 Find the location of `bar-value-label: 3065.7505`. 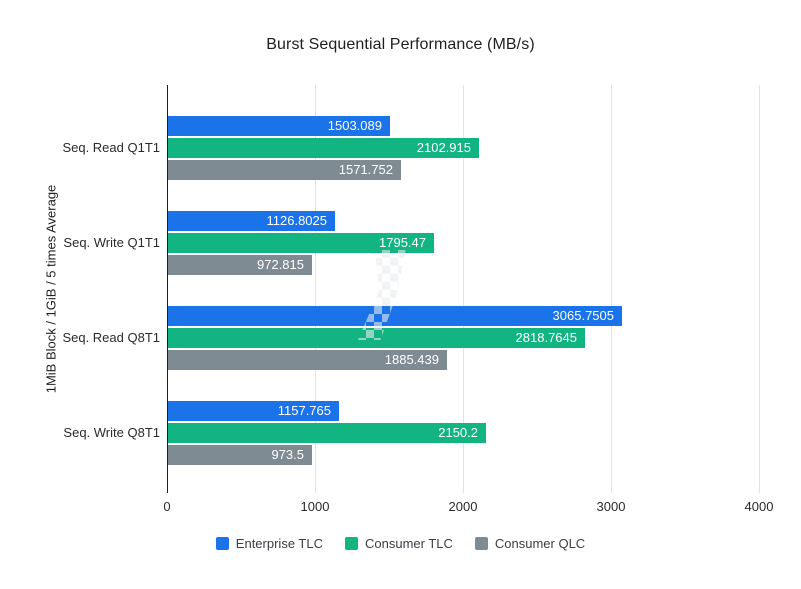

bar-value-label: 3065.7505 is located at coordinates (583, 315).